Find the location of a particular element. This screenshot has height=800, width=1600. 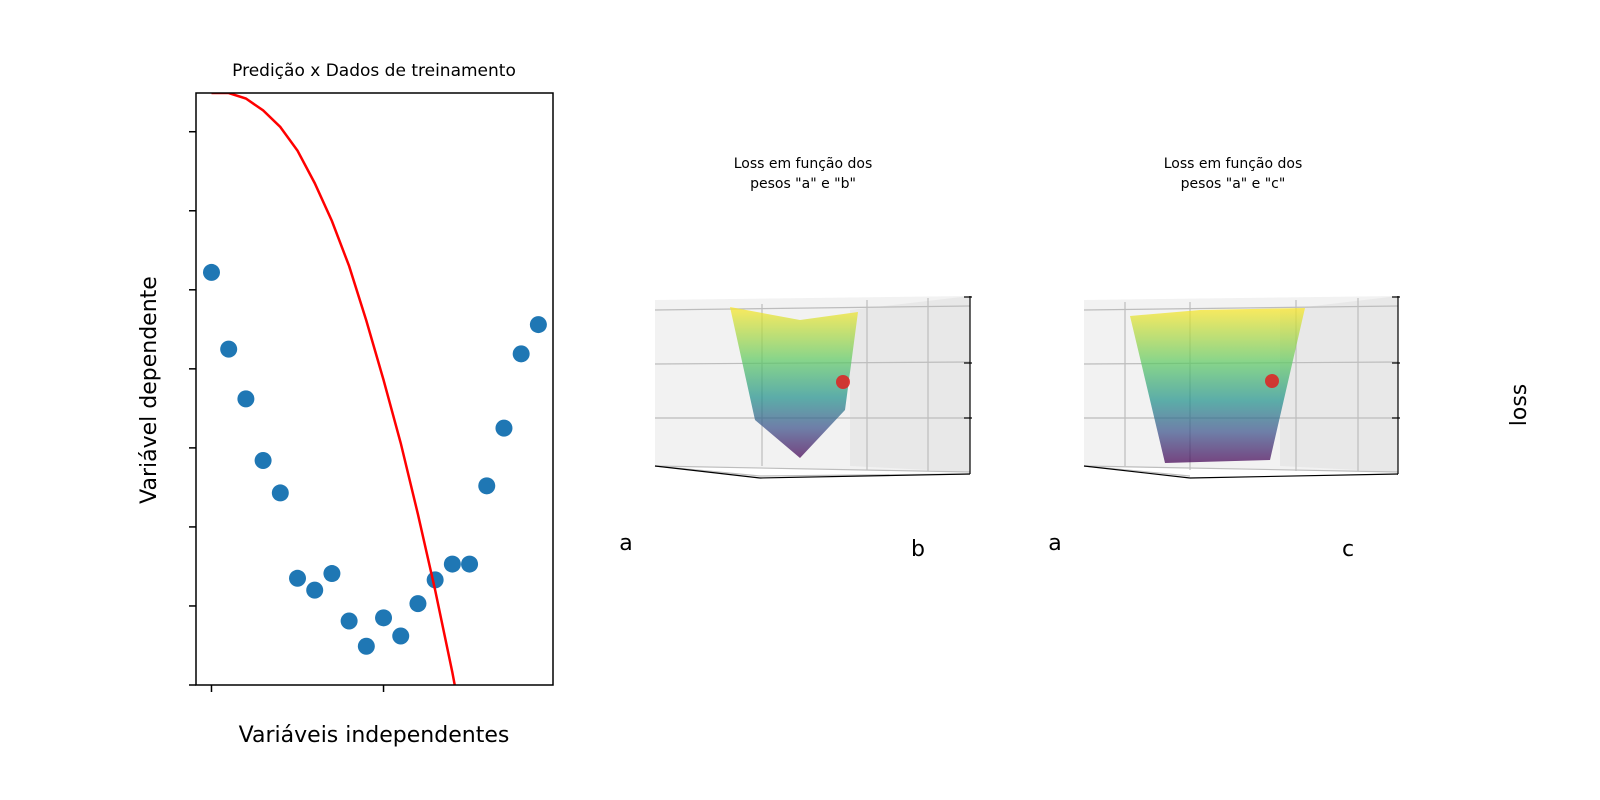

prediction-line is located at coordinates (333, 389).